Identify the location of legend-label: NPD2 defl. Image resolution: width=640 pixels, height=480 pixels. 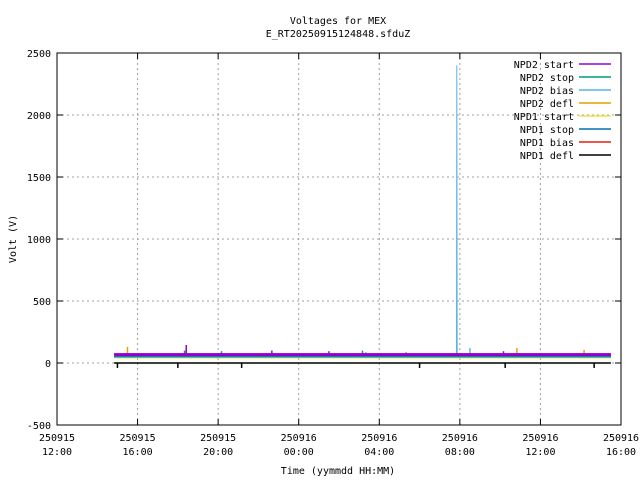
(547, 104).